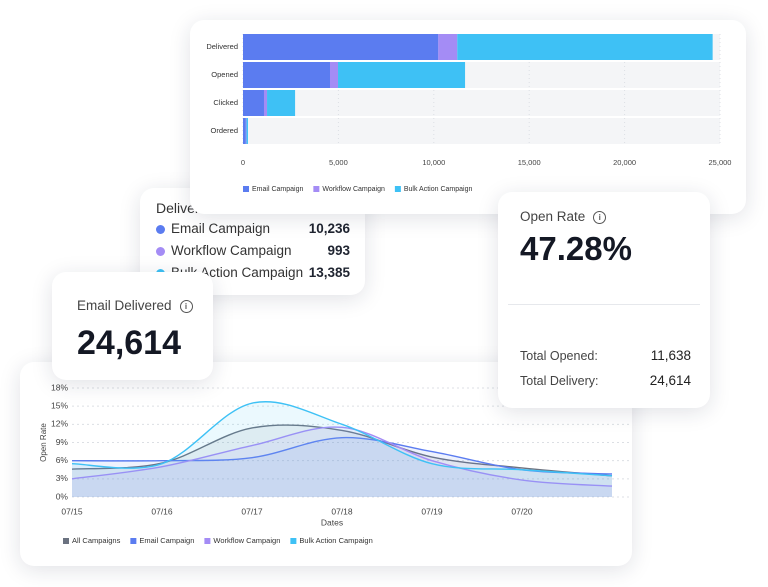 The image size is (768, 587). What do you see at coordinates (222, 46) in the screenshot?
I see `y-tick-label: Delivered` at bounding box center [222, 46].